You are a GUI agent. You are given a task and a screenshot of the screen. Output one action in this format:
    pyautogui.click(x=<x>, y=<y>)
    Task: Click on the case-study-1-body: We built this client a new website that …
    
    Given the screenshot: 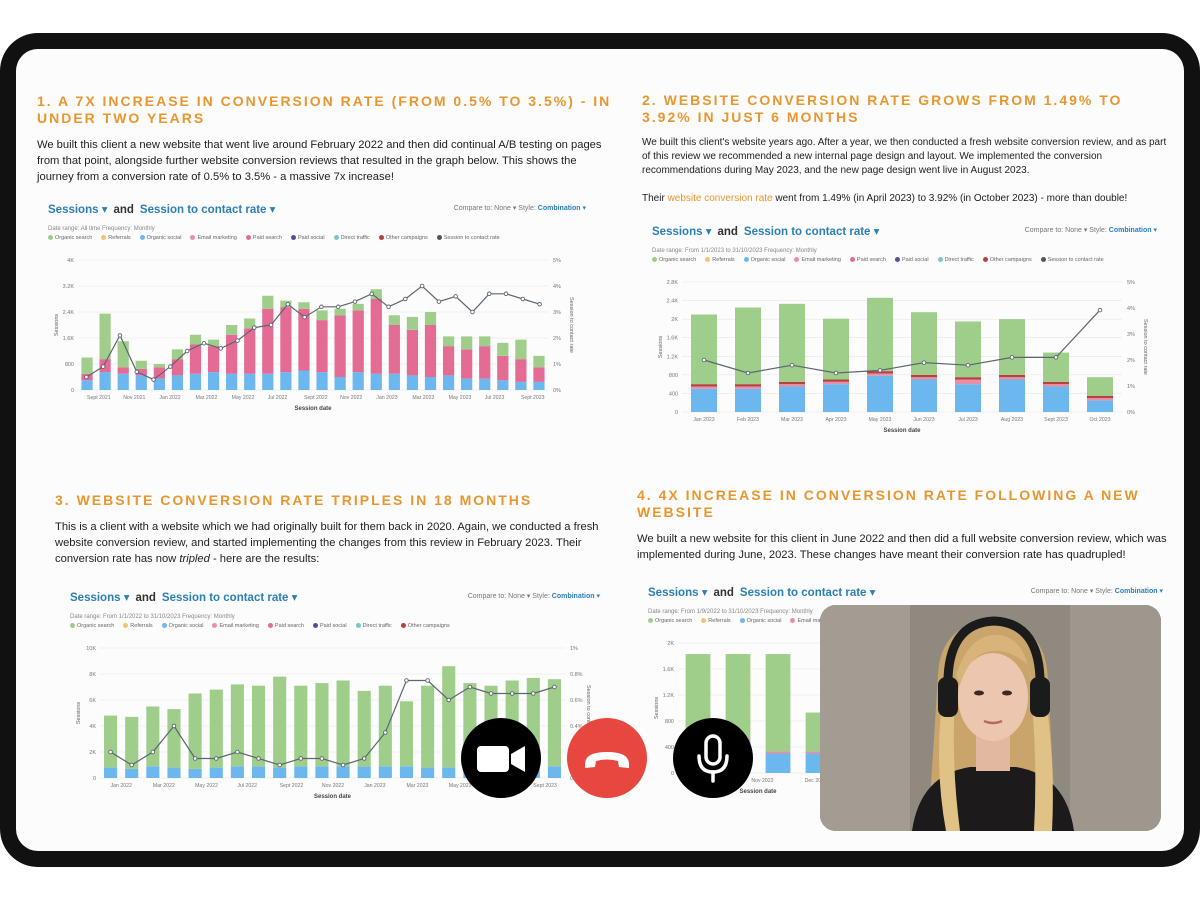 What is the action you would take?
    pyautogui.click(x=319, y=161)
    